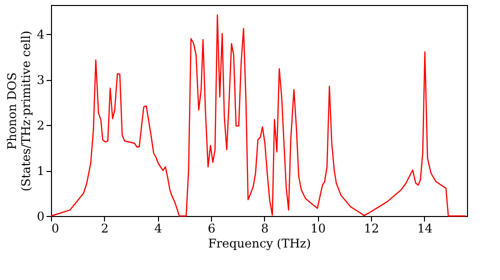  I want to click on x-tick-label: 14, so click(425, 229).